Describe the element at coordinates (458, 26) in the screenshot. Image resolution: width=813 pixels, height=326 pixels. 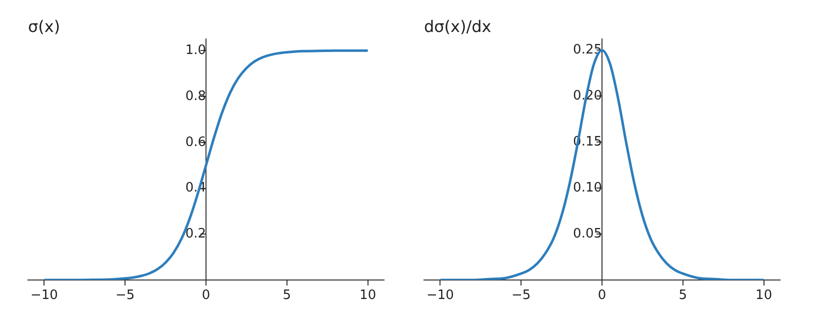
I see `chart-title: dσ(x)/dx` at that location.